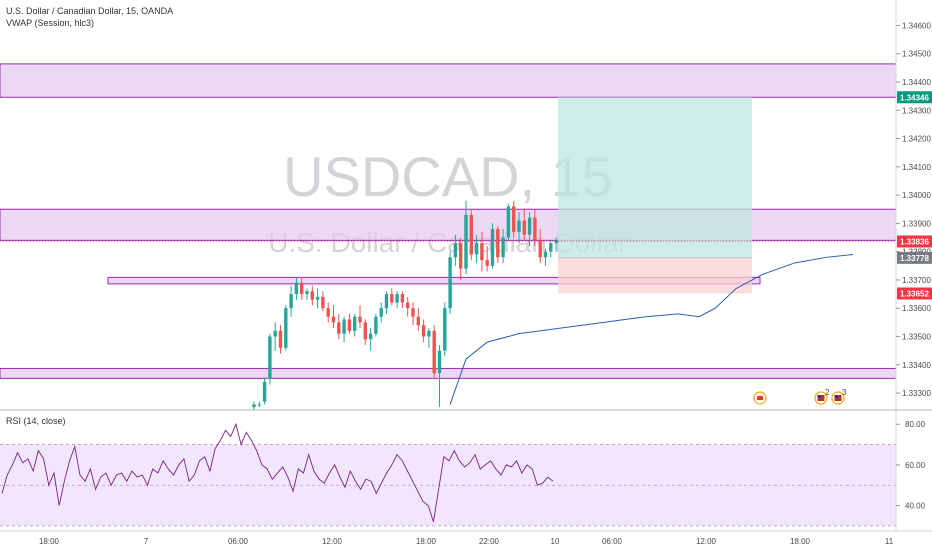 The image size is (932, 550). I want to click on watermark-ticker: USDCAD, 15, so click(448, 176).